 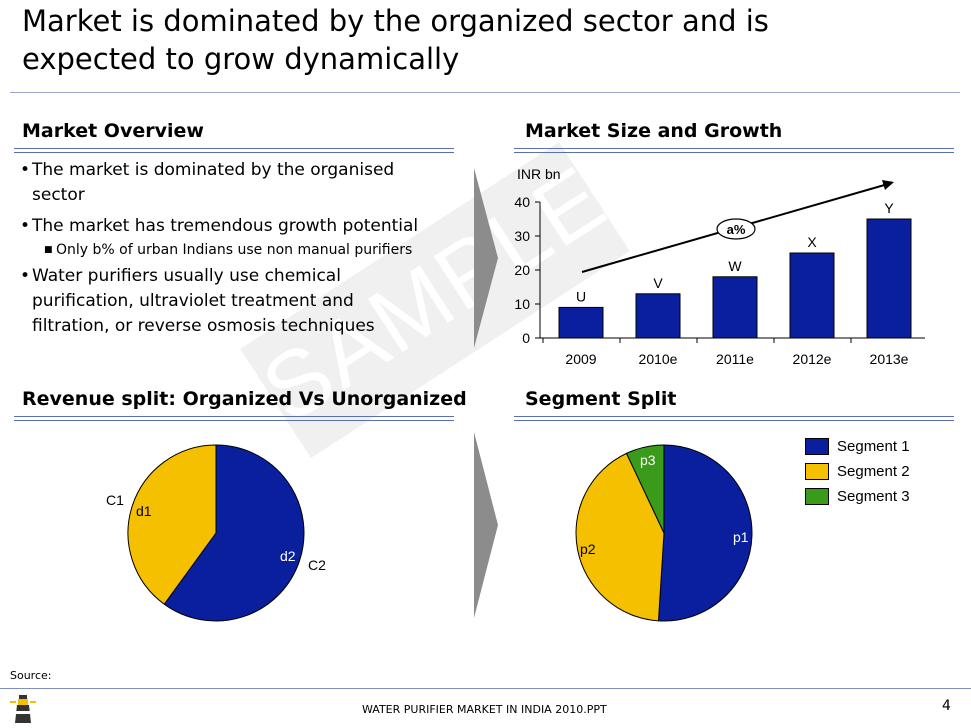 I want to click on bar-data-label: X, so click(x=812, y=242).